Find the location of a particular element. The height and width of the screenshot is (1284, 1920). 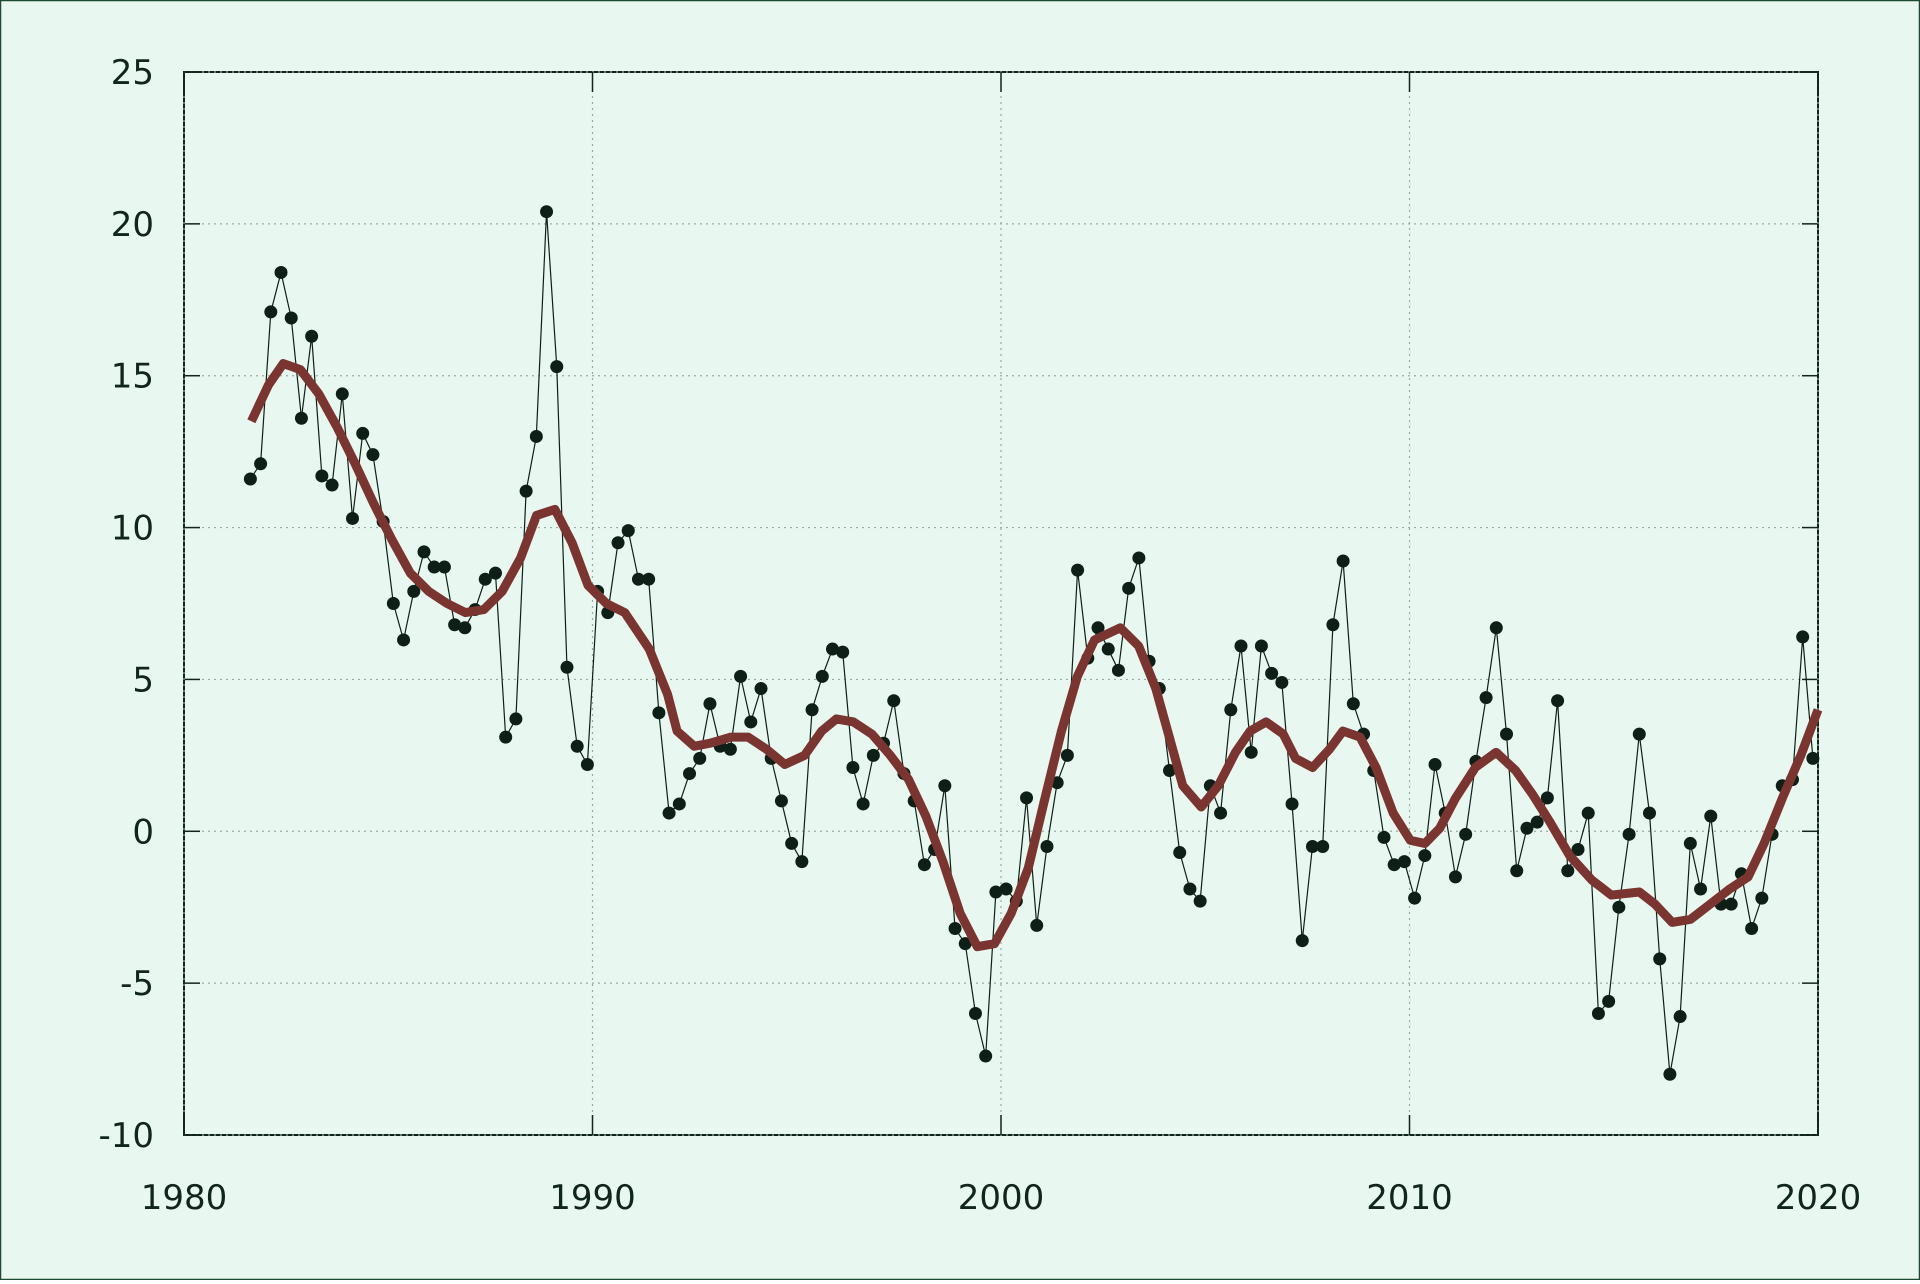

x-tick-label: 1980 is located at coordinates (184, 1198).